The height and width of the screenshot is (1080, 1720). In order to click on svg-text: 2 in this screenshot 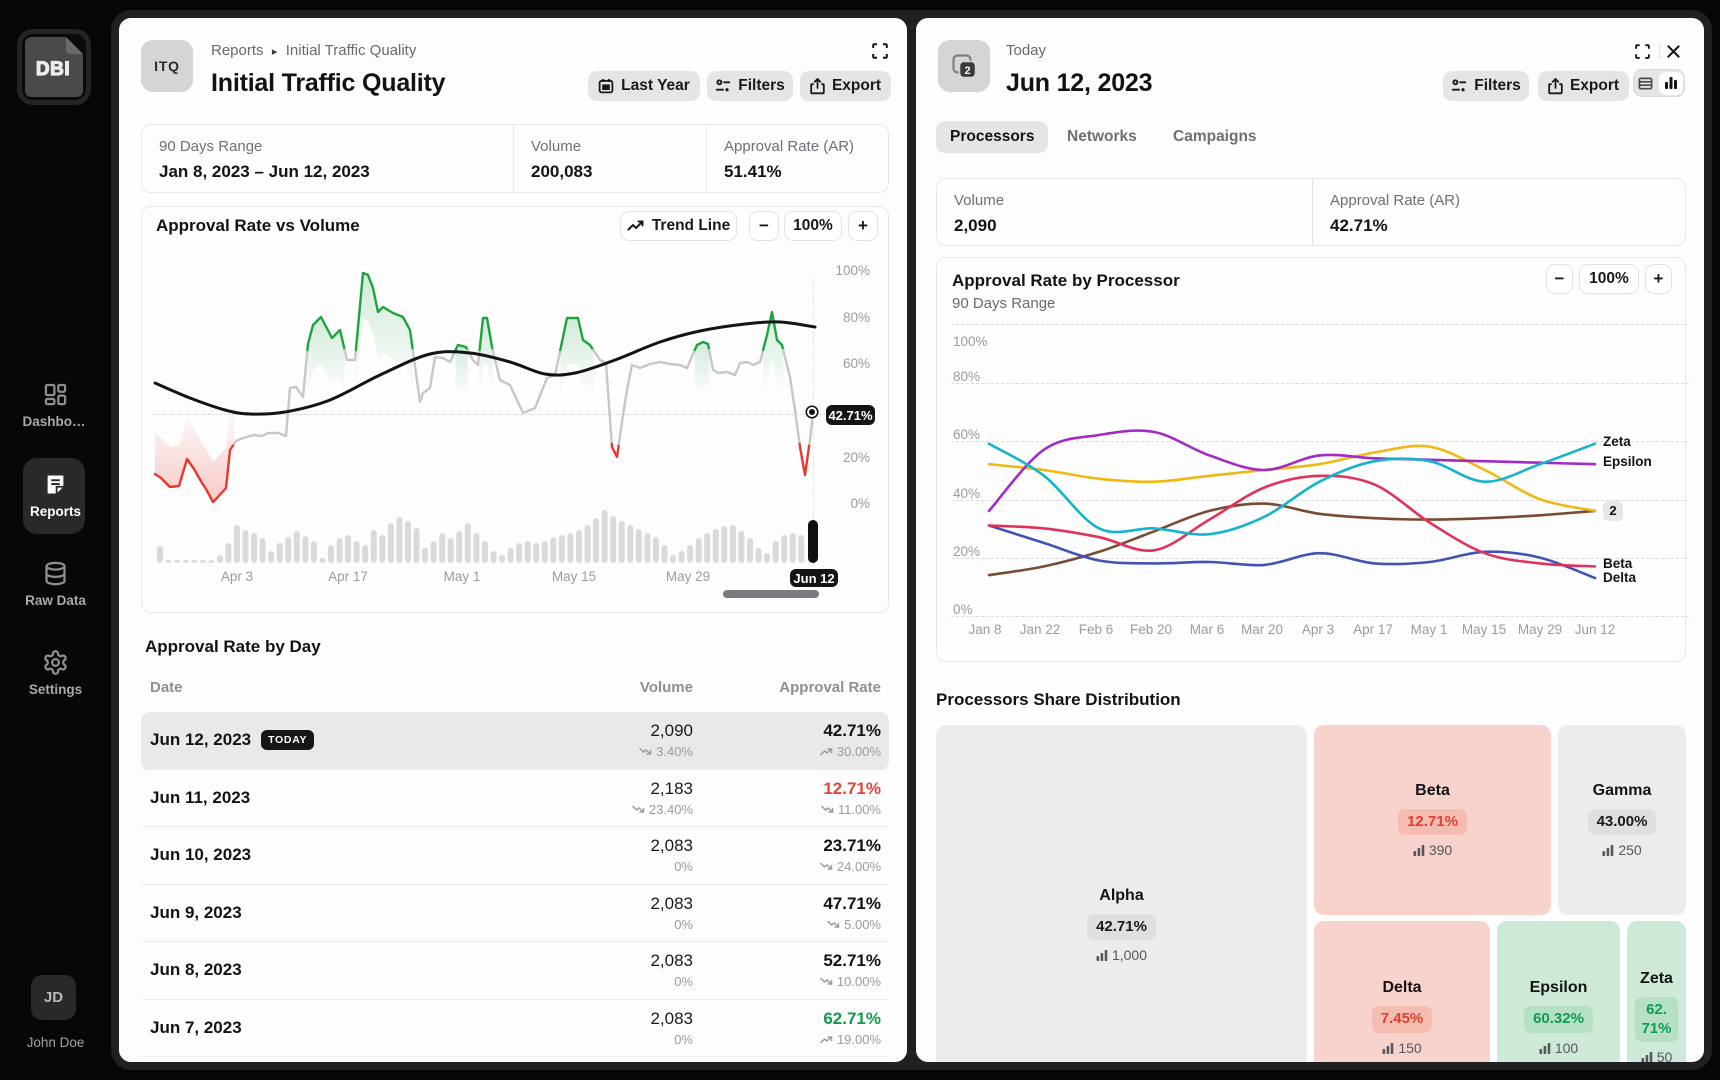, I will do `click(967, 71)`.